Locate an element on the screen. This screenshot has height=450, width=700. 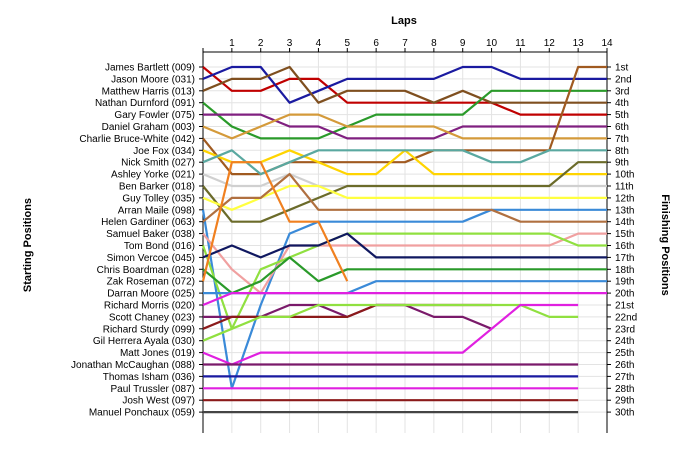
lap-tick-label: 10 is located at coordinates (492, 43).